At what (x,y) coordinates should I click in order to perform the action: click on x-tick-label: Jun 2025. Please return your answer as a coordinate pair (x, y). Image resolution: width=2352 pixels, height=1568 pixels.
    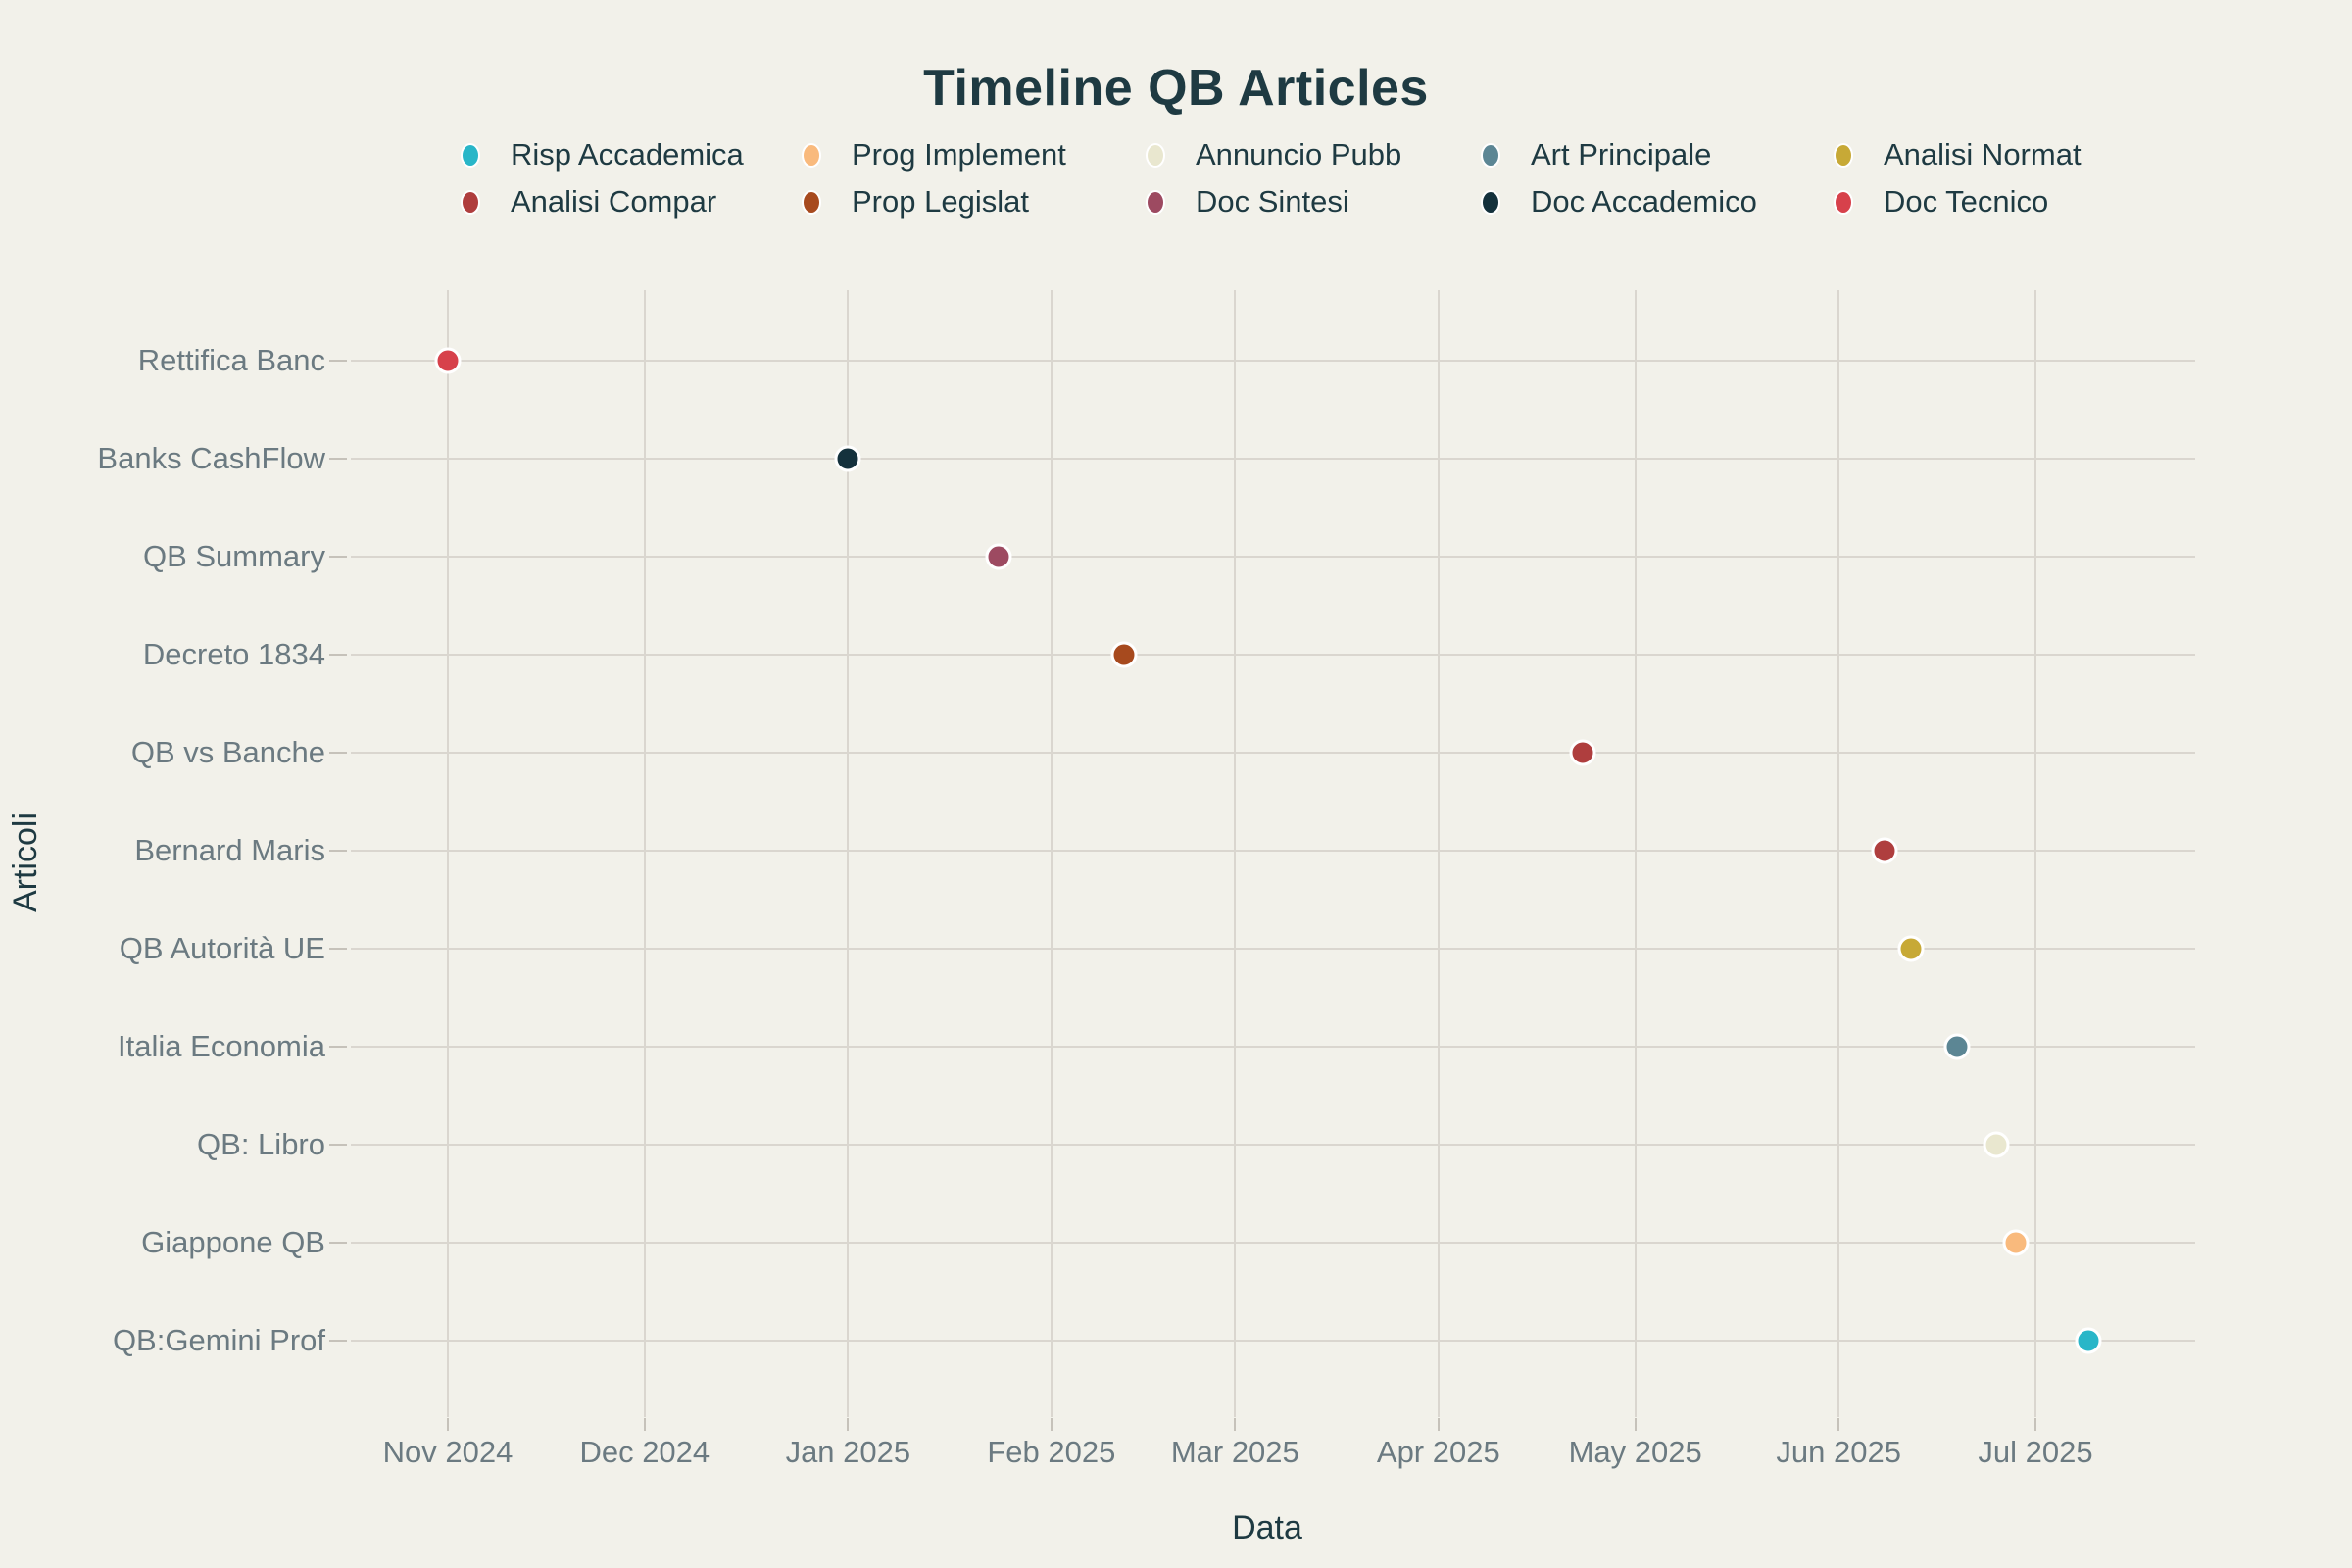
    Looking at the image, I should click on (1838, 1452).